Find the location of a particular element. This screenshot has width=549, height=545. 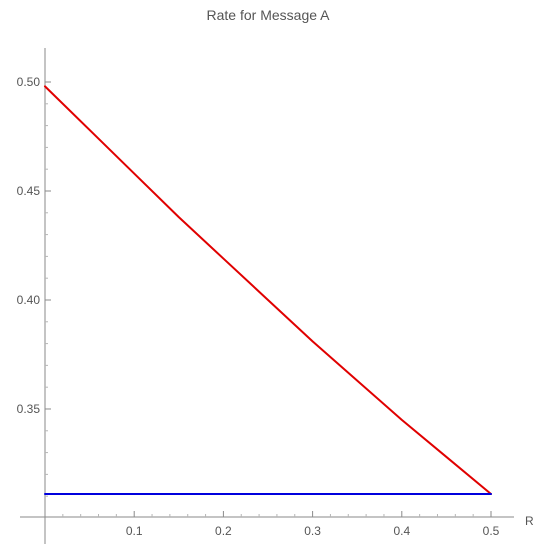

y-tick-label: 0.35 is located at coordinates (29, 409).